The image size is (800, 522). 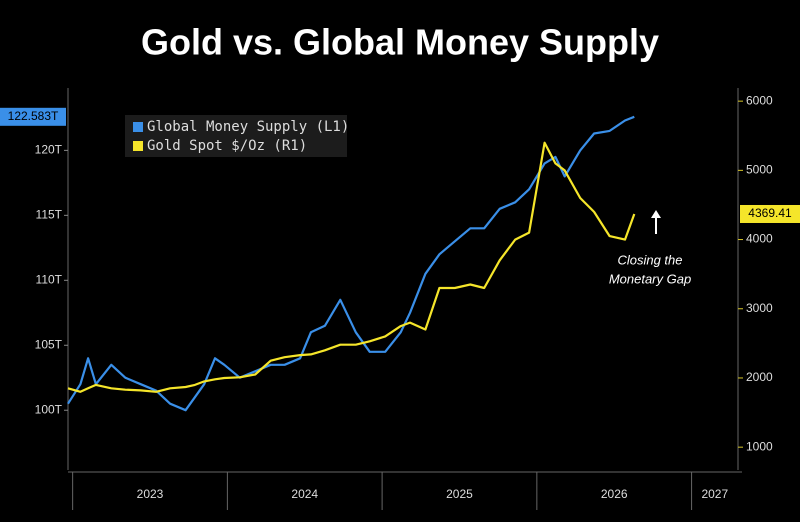 I want to click on y-tick-label: 105T, so click(x=49, y=344).